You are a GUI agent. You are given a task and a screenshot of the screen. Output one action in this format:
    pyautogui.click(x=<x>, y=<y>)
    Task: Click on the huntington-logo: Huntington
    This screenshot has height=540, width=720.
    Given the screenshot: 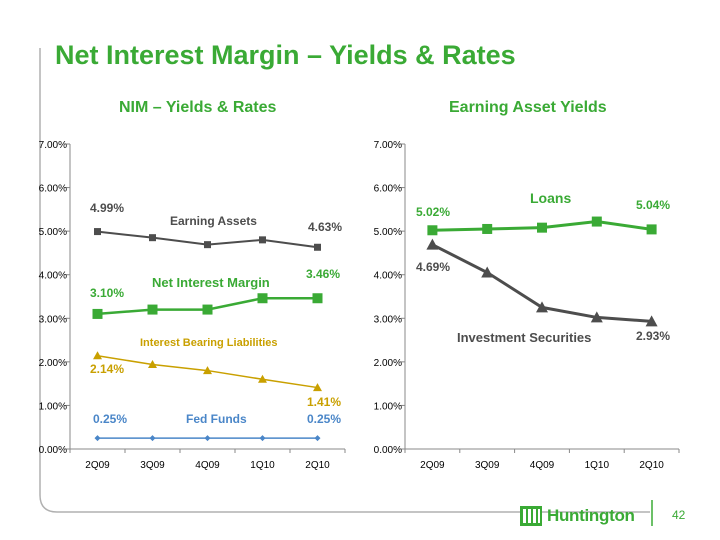 What is the action you would take?
    pyautogui.click(x=577, y=516)
    